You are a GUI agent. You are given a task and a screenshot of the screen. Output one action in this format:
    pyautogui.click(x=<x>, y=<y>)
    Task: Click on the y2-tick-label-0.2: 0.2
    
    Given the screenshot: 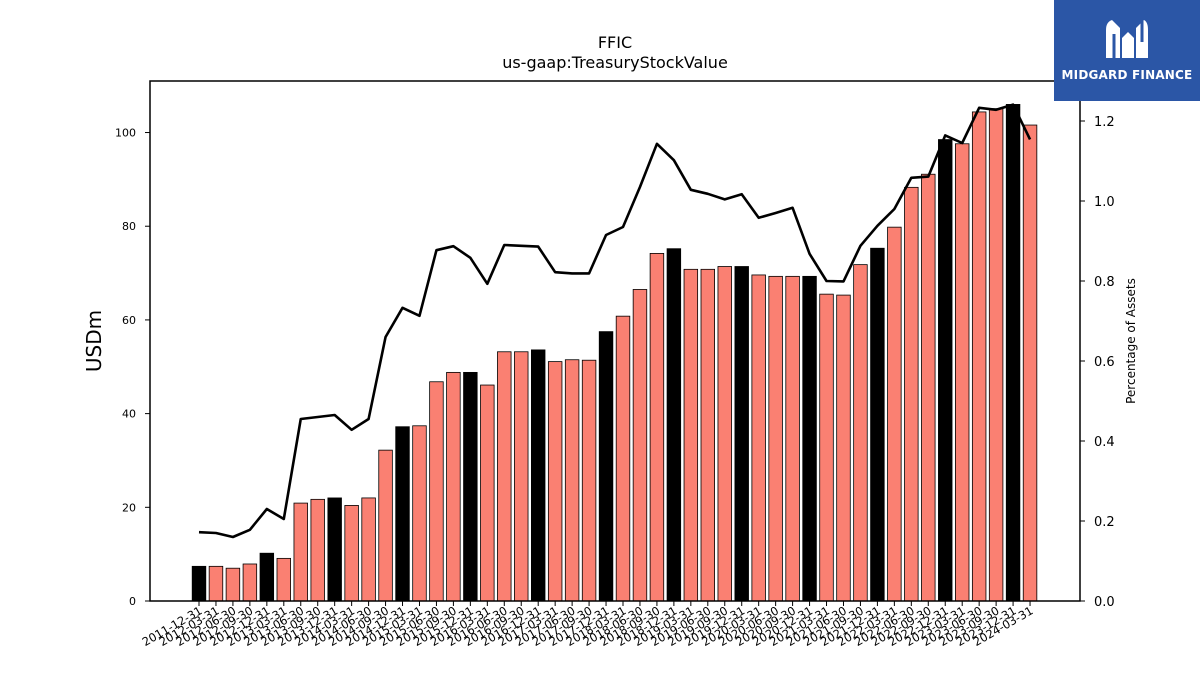 What is the action you would take?
    pyautogui.click(x=1104, y=522)
    